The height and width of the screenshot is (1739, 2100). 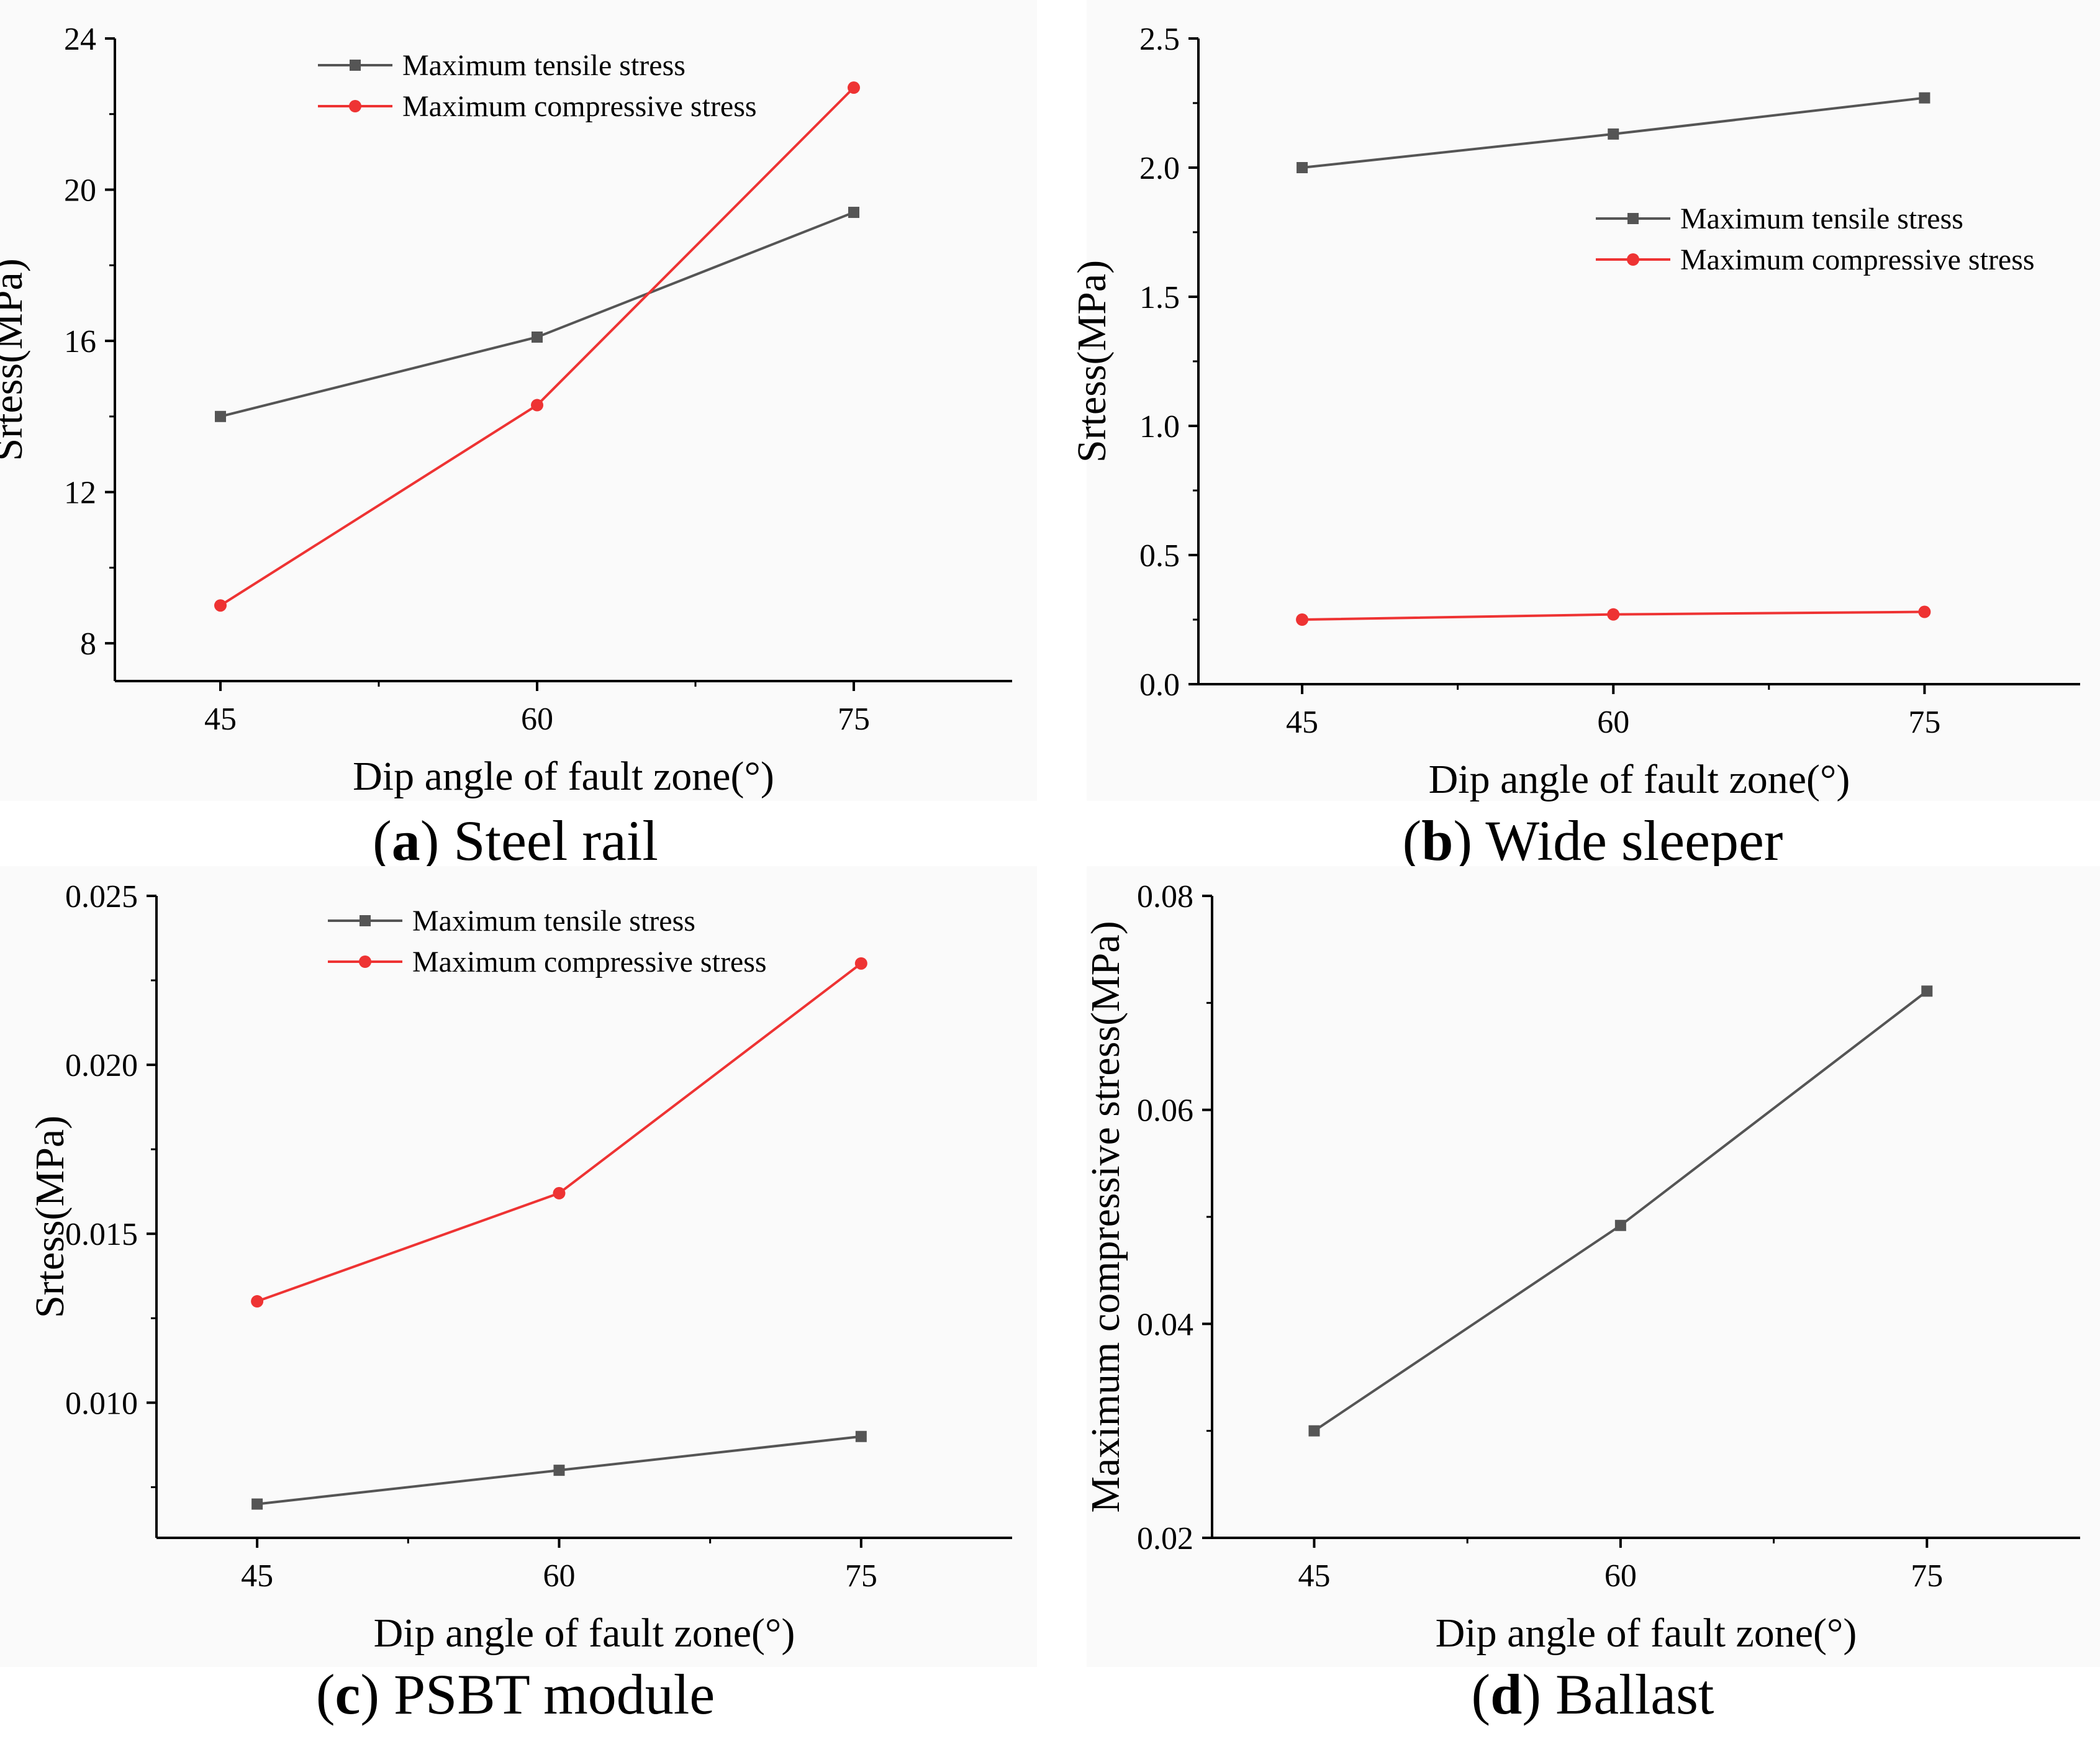 I want to click on a-y-tick-label: 16, so click(x=80, y=341).